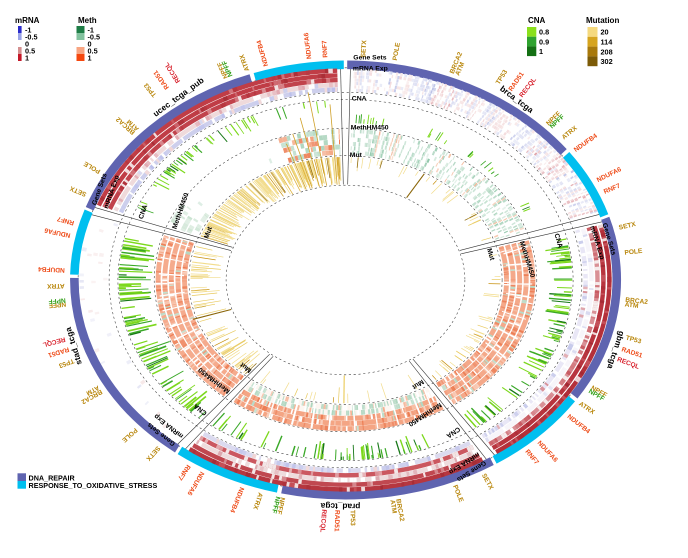 The width and height of the screenshot is (688, 558). Describe the element at coordinates (607, 42) in the screenshot. I see `svg-text: 114` at that location.